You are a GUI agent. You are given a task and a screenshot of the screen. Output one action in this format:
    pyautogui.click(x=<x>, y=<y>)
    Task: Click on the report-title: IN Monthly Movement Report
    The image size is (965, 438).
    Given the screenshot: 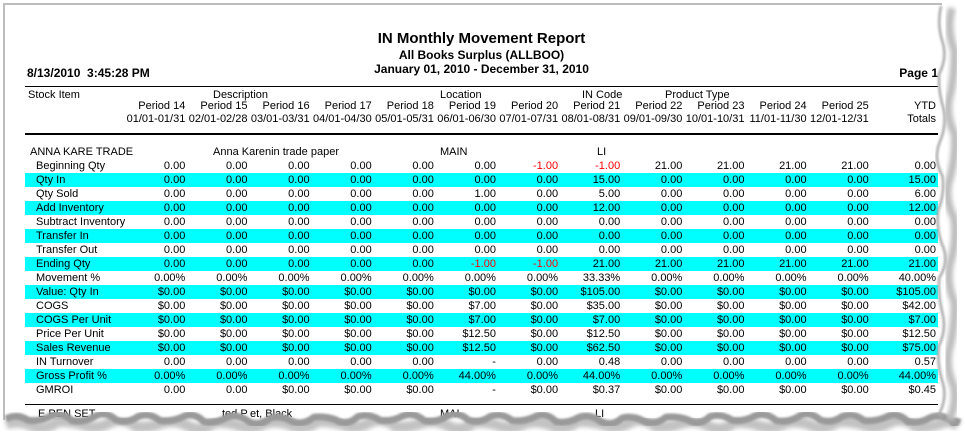 What is the action you would take?
    pyautogui.click(x=481, y=38)
    